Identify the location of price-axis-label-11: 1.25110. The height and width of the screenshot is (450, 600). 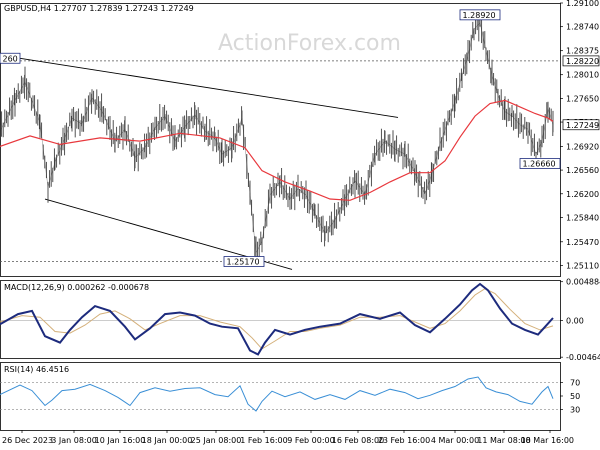
(582, 265).